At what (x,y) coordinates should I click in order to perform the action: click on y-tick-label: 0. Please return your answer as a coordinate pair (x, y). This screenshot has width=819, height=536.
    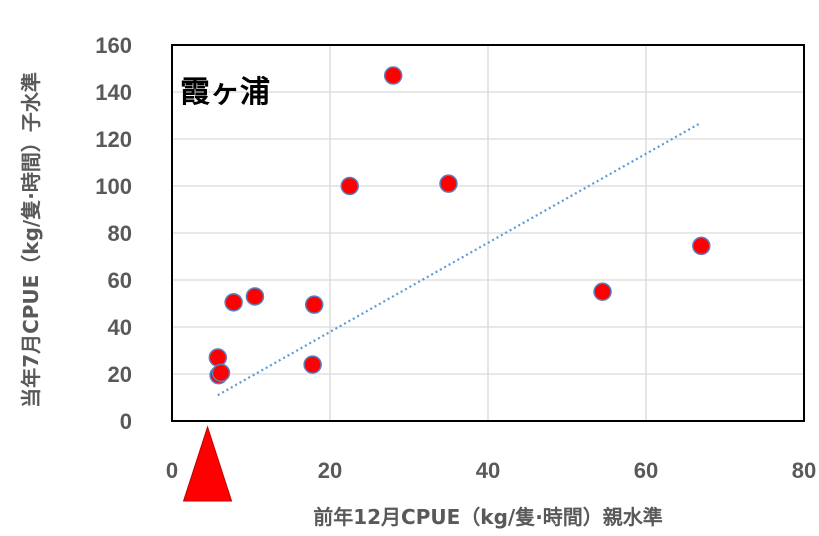
    Looking at the image, I should click on (126, 421).